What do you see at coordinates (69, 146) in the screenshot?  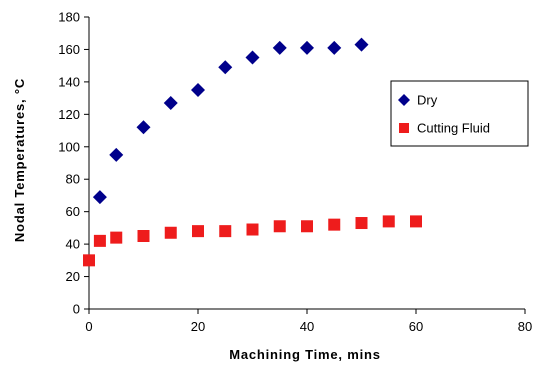 I see `y-tick-label: 100` at bounding box center [69, 146].